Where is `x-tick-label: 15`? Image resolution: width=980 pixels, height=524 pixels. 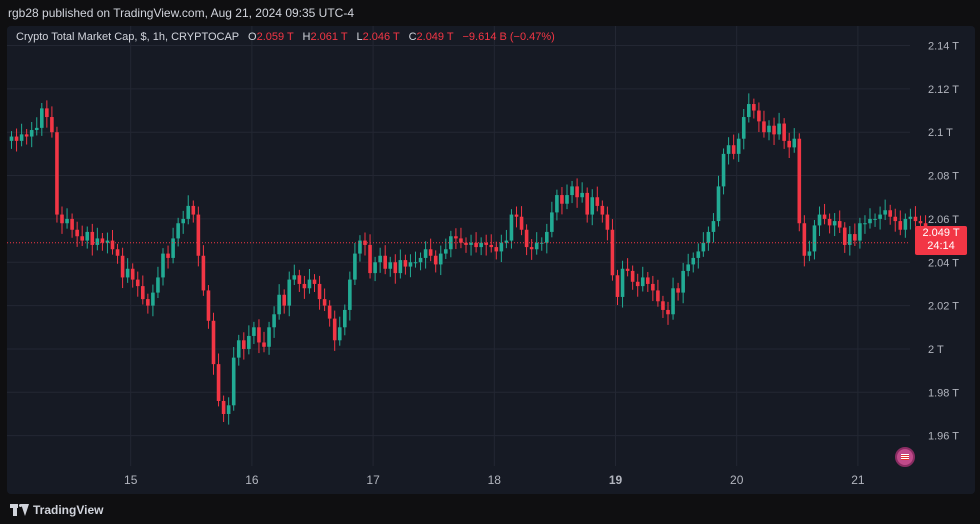
x-tick-label: 15 is located at coordinates (131, 480).